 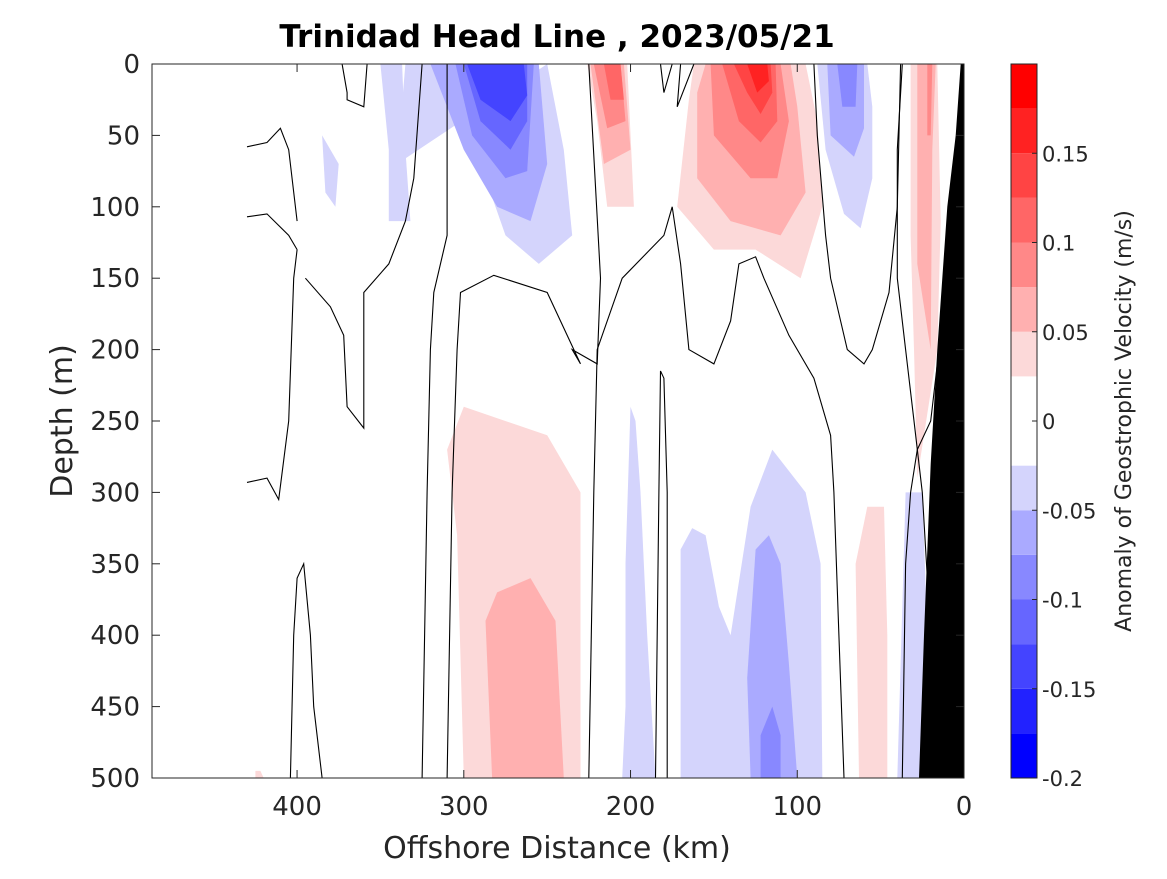 What do you see at coordinates (1062, 779) in the screenshot?
I see `colorbar-tick-label: -0.2` at bounding box center [1062, 779].